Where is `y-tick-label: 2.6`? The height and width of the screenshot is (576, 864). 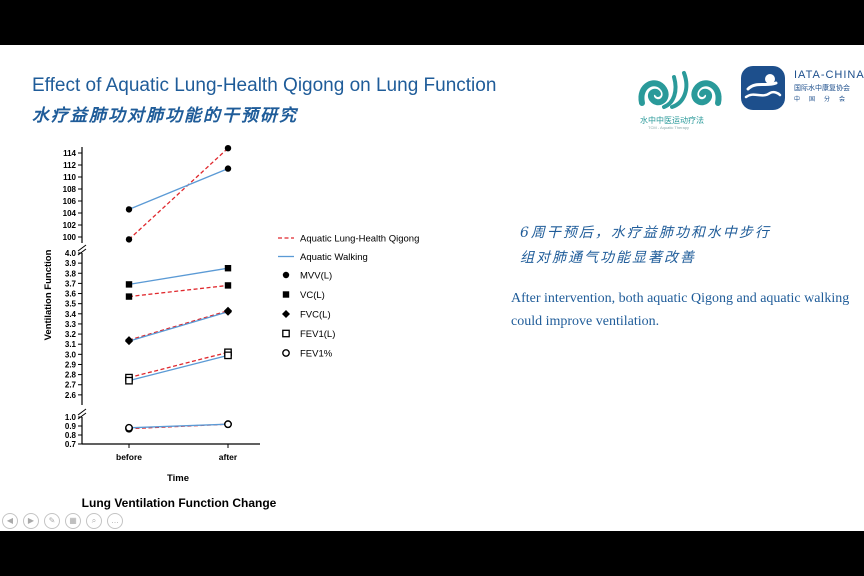
y-tick-label: 2.6 is located at coordinates (71, 395).